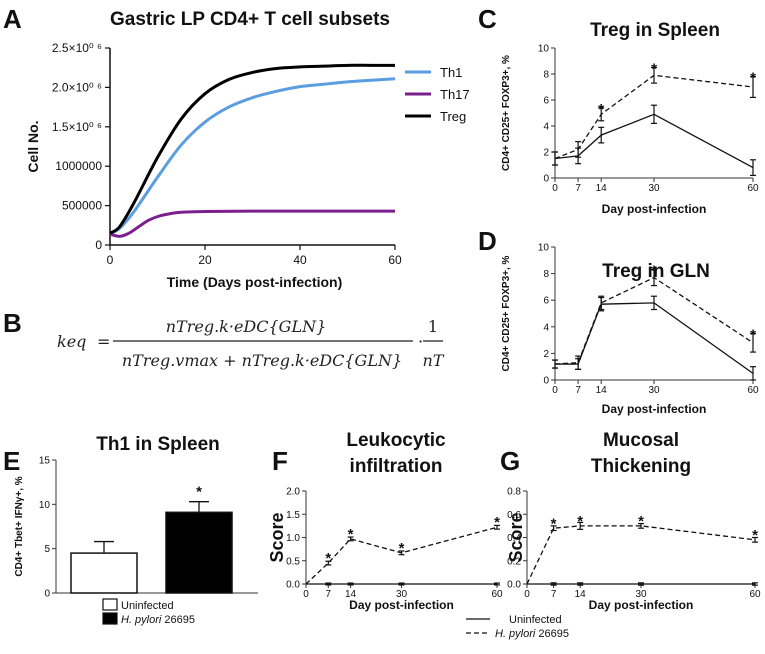 This screenshot has height=654, width=765. What do you see at coordinates (205, 260) in the screenshot?
I see `chart-a-x-tick-label: 20` at bounding box center [205, 260].